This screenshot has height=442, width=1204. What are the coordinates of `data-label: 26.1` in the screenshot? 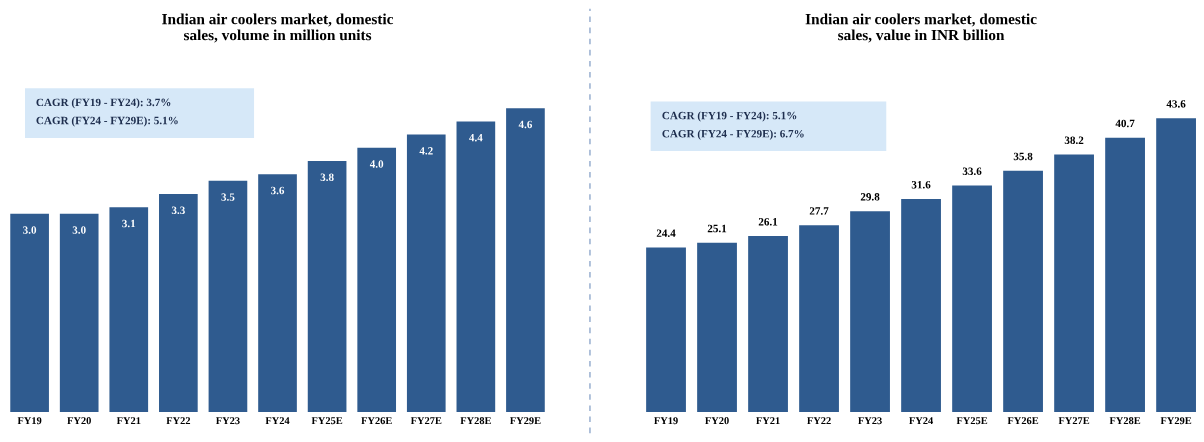 It's located at (768, 222).